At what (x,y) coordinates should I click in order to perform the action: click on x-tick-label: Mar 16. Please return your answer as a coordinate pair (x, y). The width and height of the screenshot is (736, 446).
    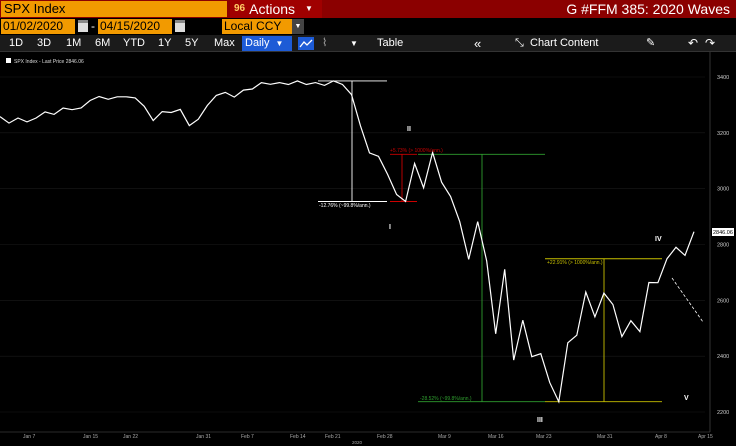
    Looking at the image, I should click on (496, 437).